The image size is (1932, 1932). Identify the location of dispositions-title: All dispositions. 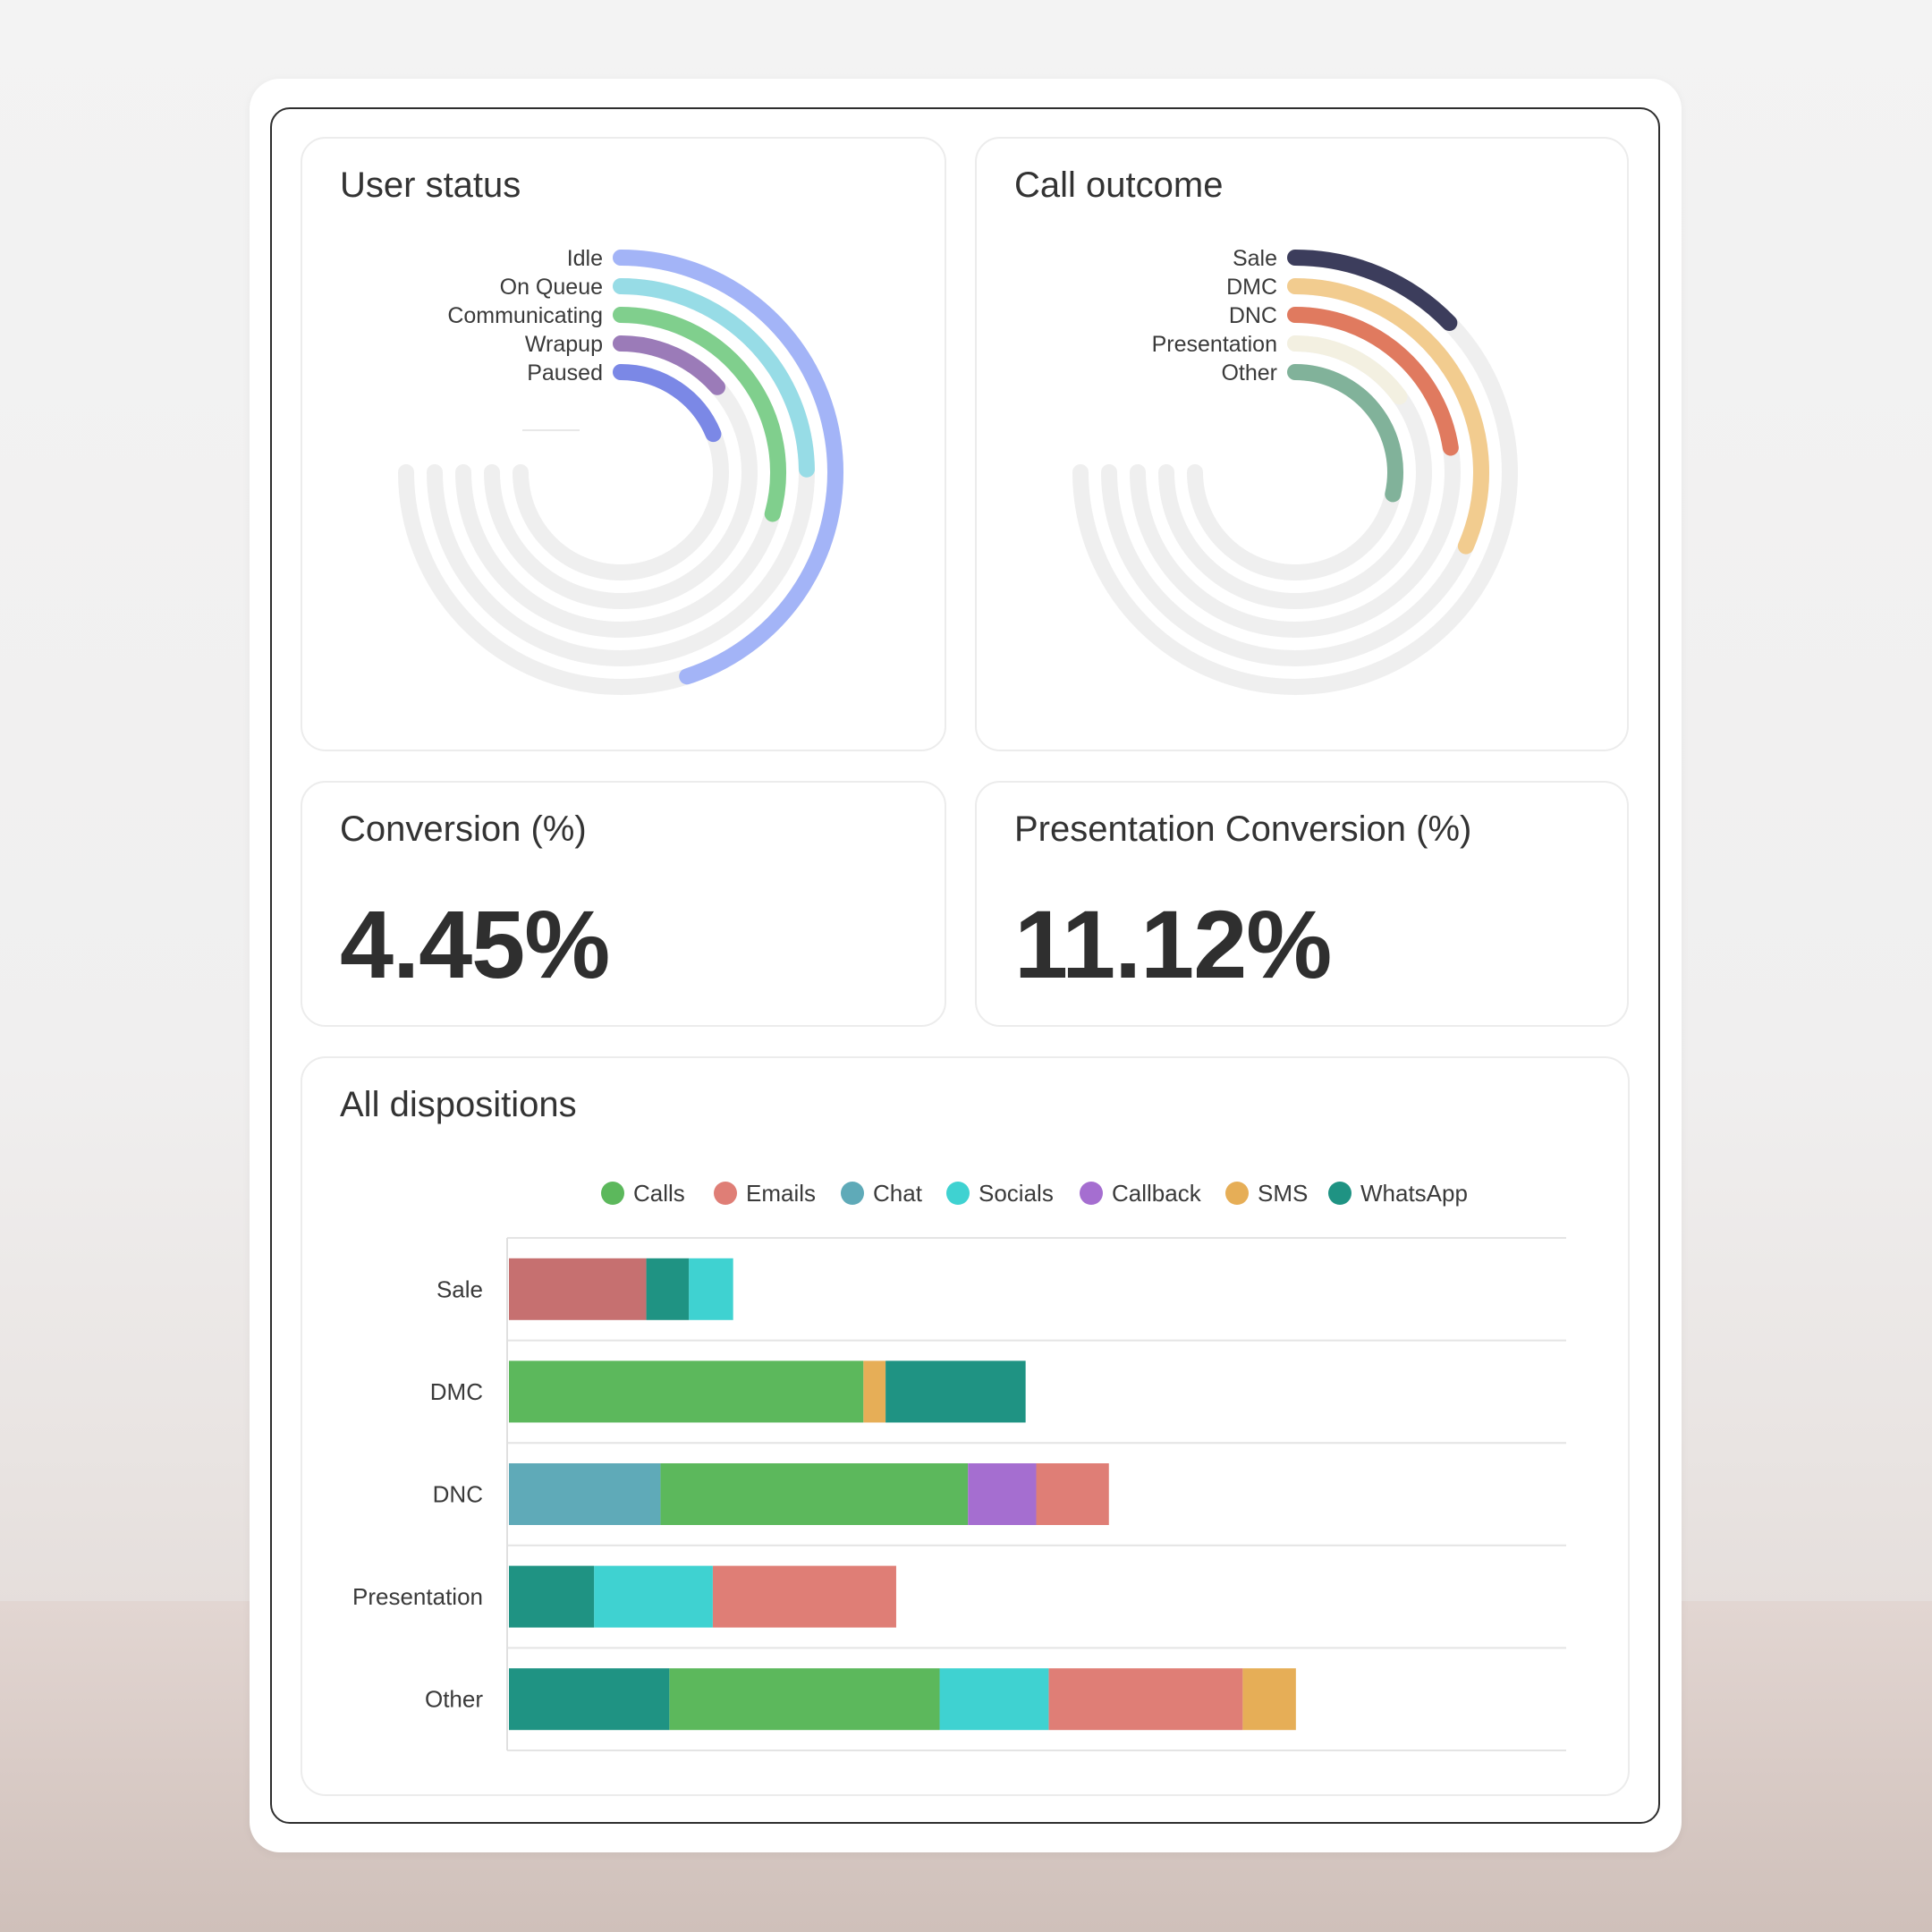
(458, 1104).